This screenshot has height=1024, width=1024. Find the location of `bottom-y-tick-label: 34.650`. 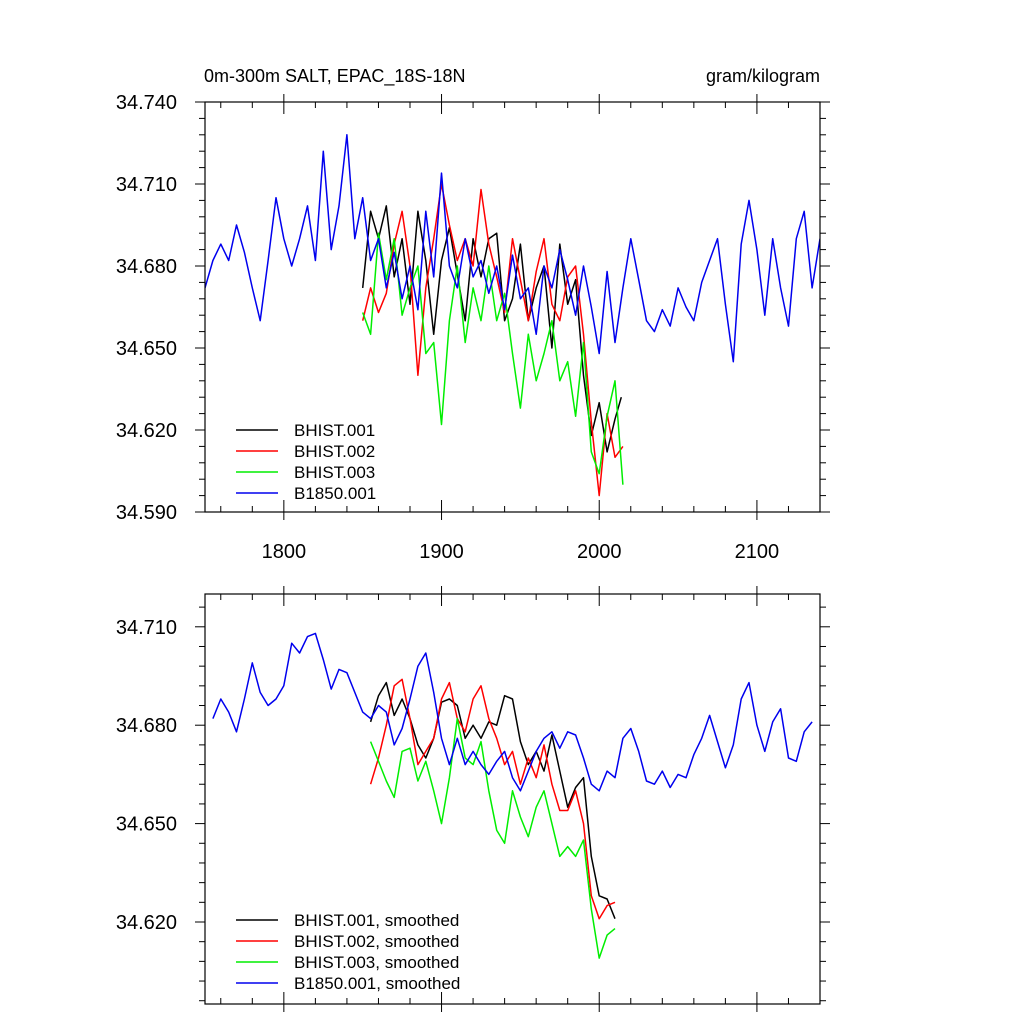

bottom-y-tick-label: 34.650 is located at coordinates (146, 825).